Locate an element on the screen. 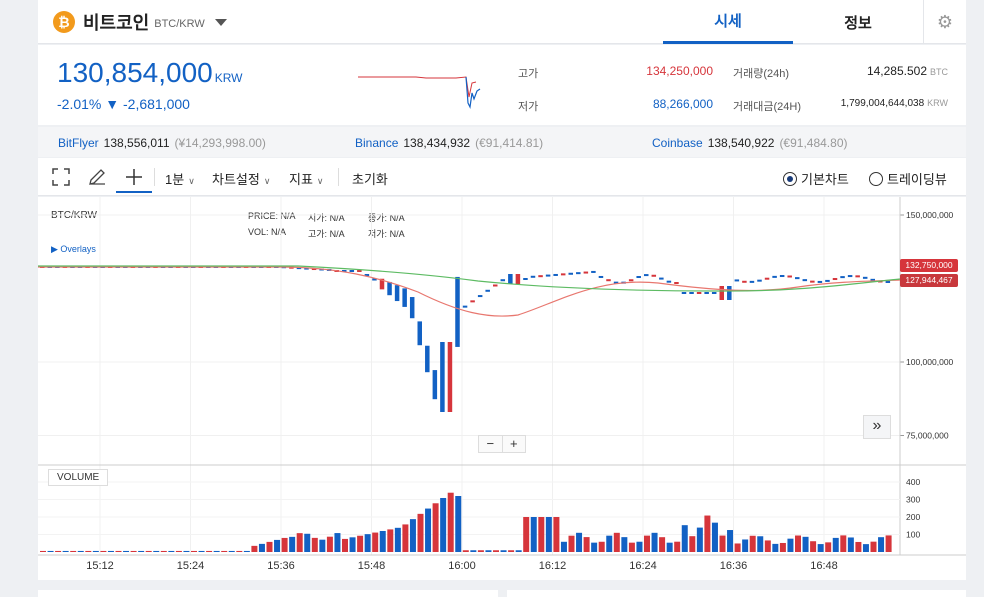 Image resolution: width=984 pixels, height=597 pixels. scroll-to-latest-button: » is located at coordinates (877, 427).